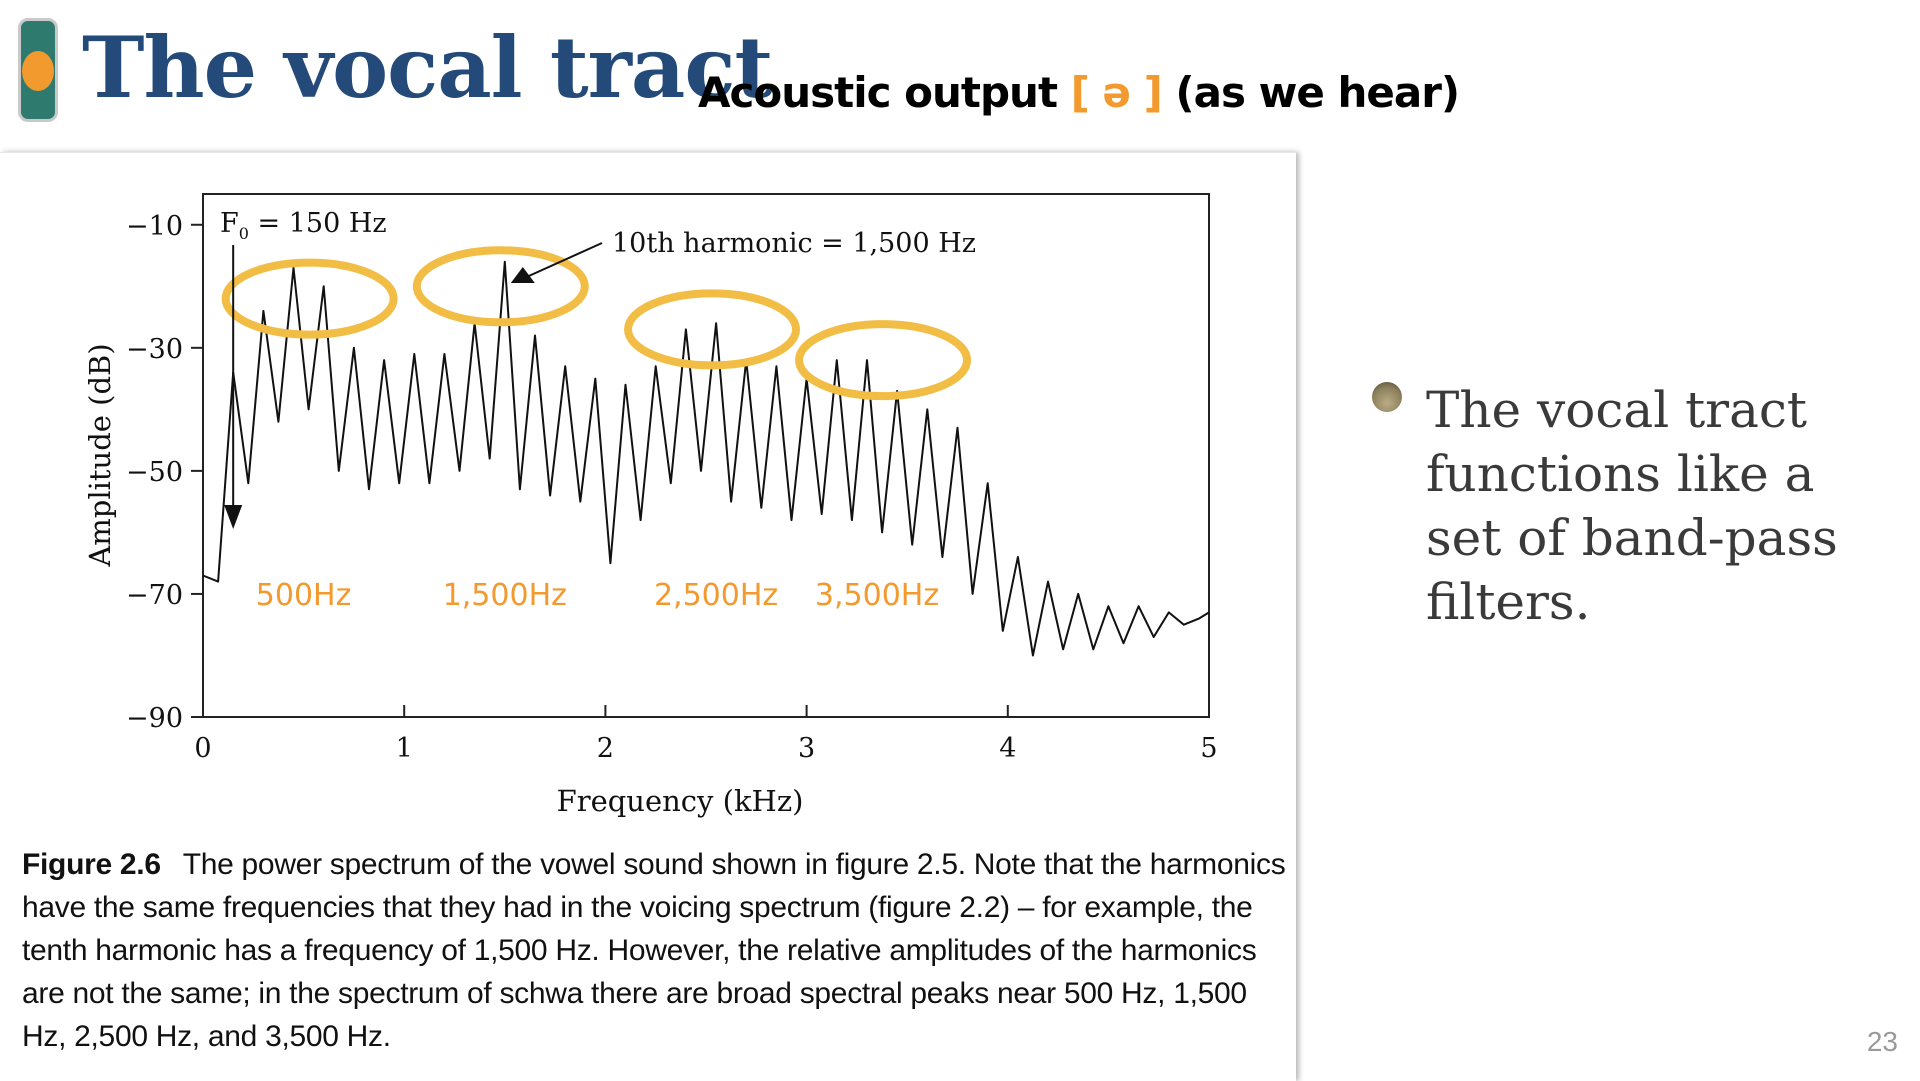 The image size is (1920, 1081). What do you see at coordinates (233, 387) in the screenshot?
I see `f0-arrow` at bounding box center [233, 387].